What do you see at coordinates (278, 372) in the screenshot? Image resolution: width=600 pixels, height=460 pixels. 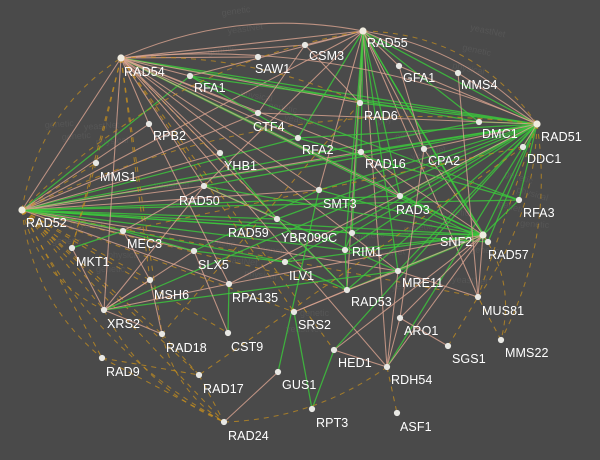 I see `node-gus1` at bounding box center [278, 372].